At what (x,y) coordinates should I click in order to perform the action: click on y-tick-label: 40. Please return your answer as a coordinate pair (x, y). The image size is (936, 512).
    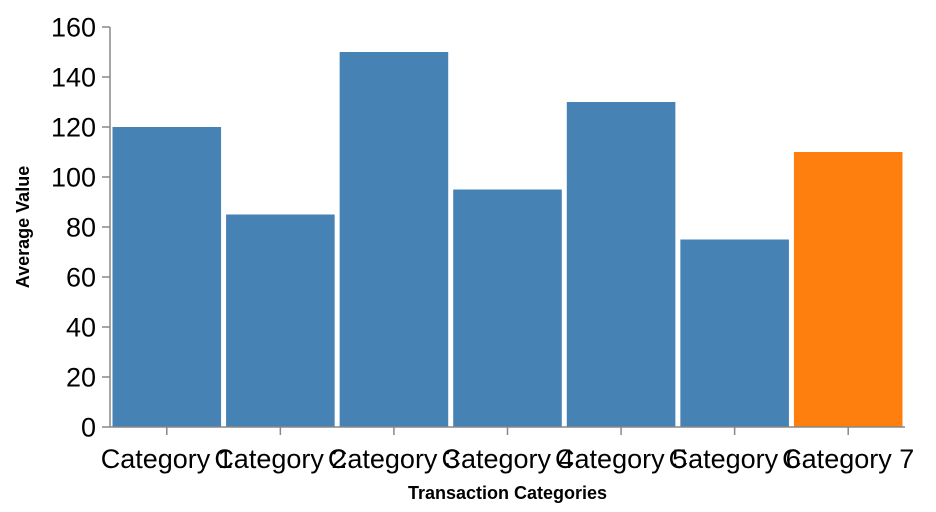
    Looking at the image, I should click on (81, 328).